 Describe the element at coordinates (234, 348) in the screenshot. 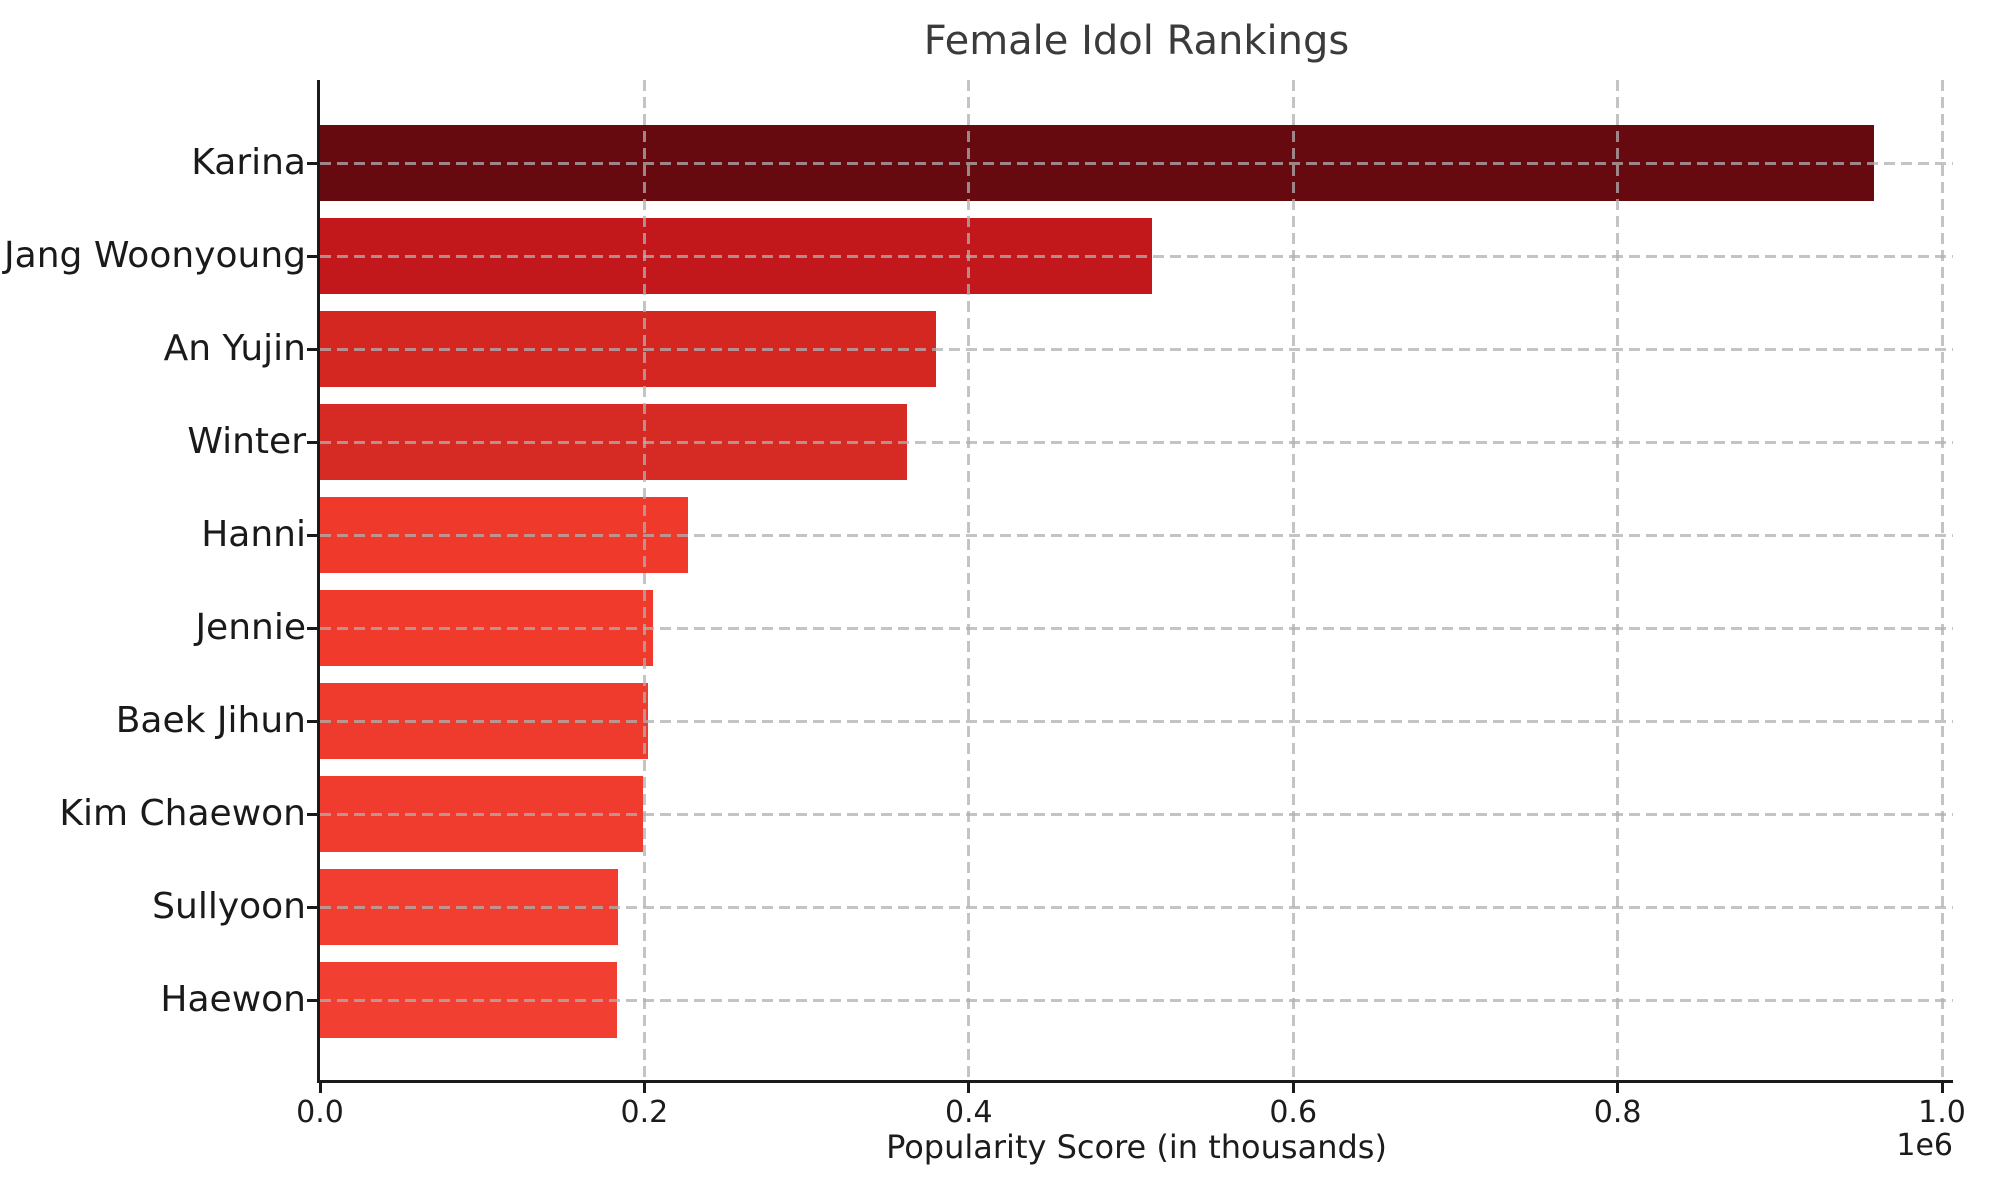

I see `y-tick-label: An Yujin` at that location.